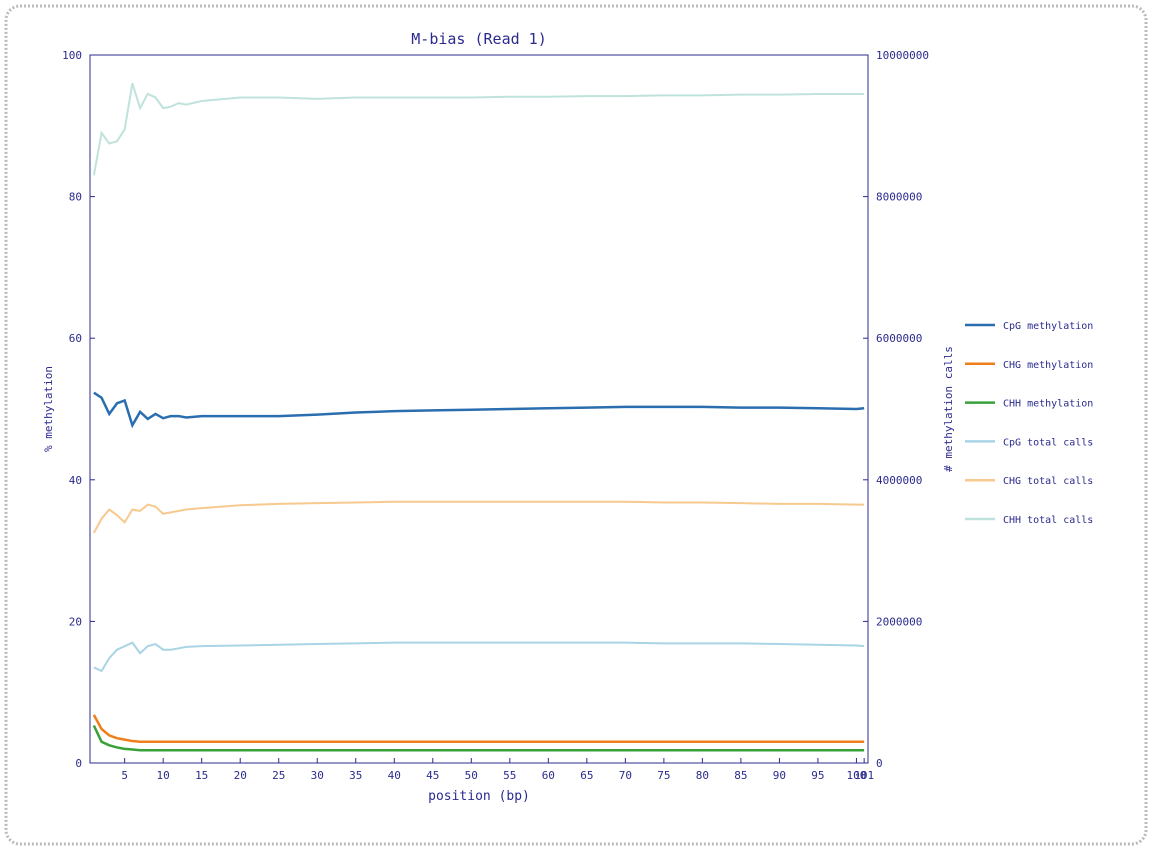  I want to click on x-tick-label: 100, so click(857, 775).